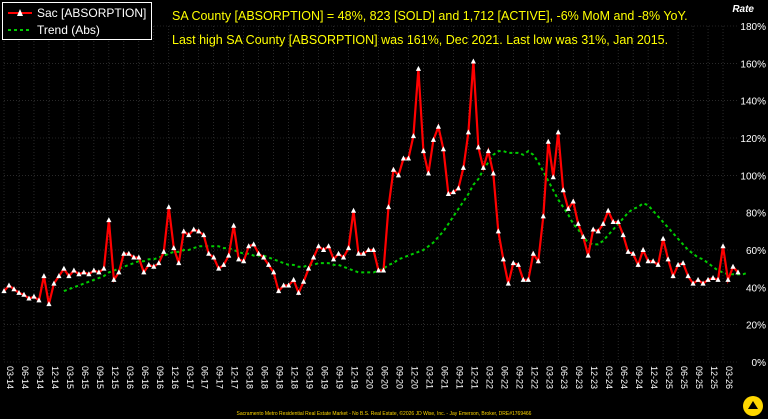 The image size is (768, 419). I want to click on x-tick-label: 06-15, so click(85, 377).